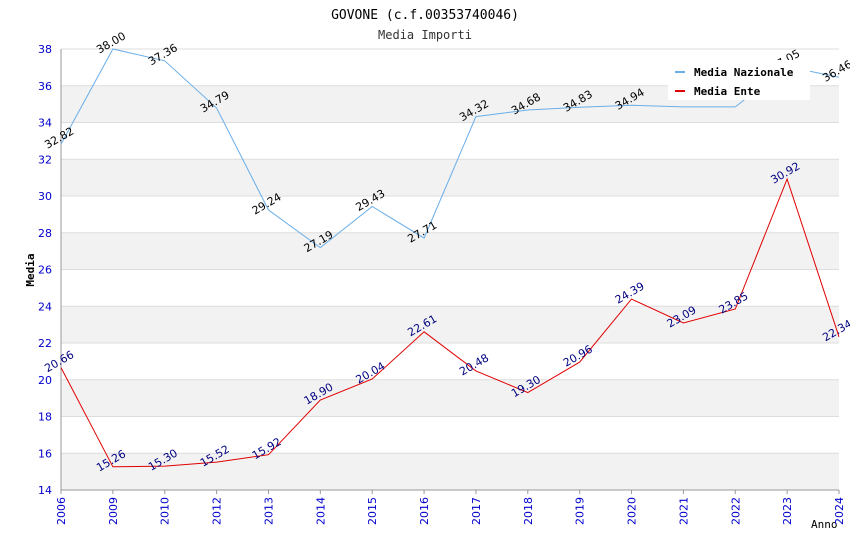 Image resolution: width=850 pixels, height=550 pixels. I want to click on x-tick-label: 2019, so click(580, 511).